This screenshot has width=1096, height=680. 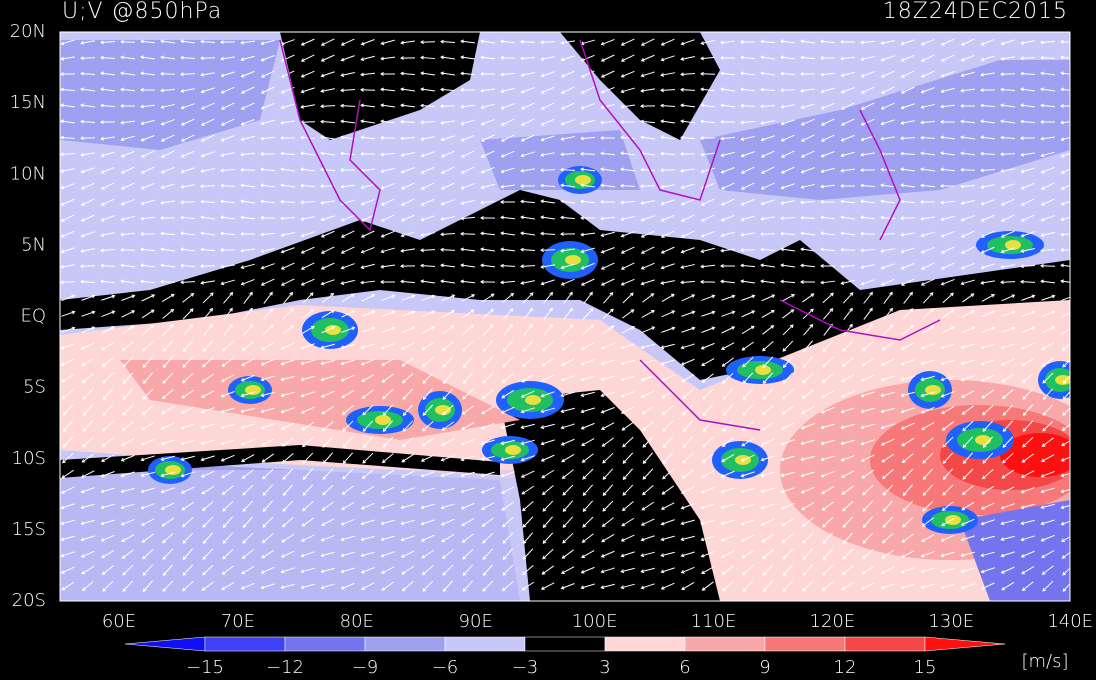 I want to click on colorbar-unit: [m/s], so click(x=1044, y=661).